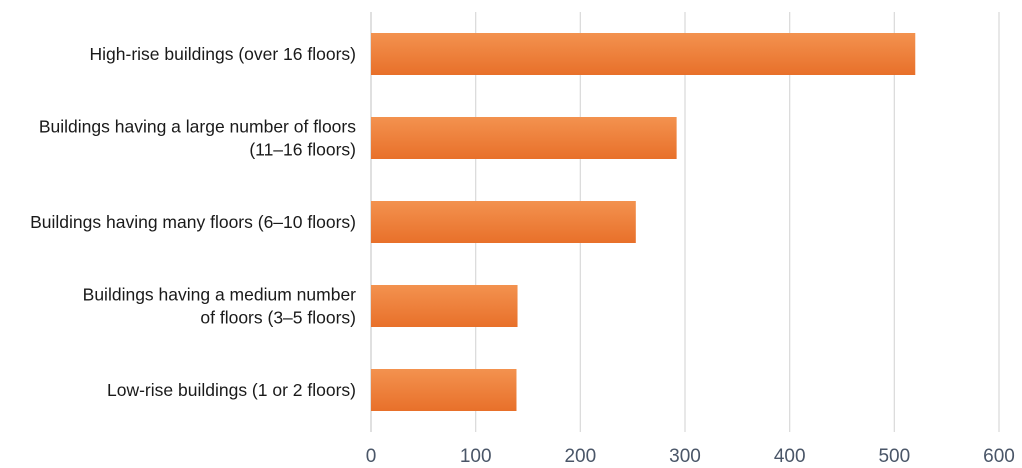  I want to click on x-tick-label: 600, so click(999, 456).